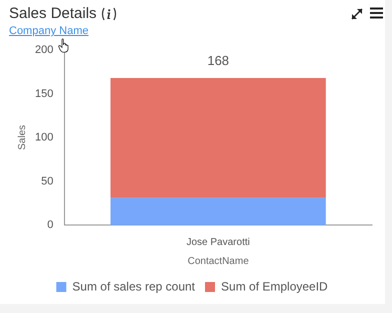 This screenshot has width=392, height=313. I want to click on x-axis-title: ContactName, so click(219, 261).